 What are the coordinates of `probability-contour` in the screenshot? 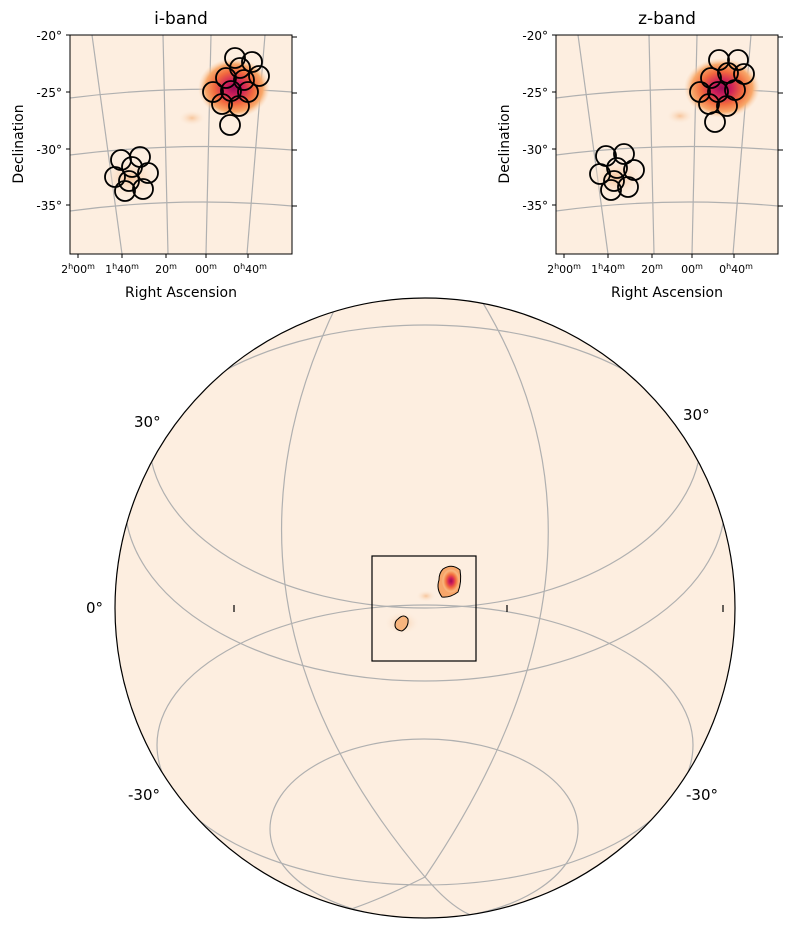 It's located at (401, 623).